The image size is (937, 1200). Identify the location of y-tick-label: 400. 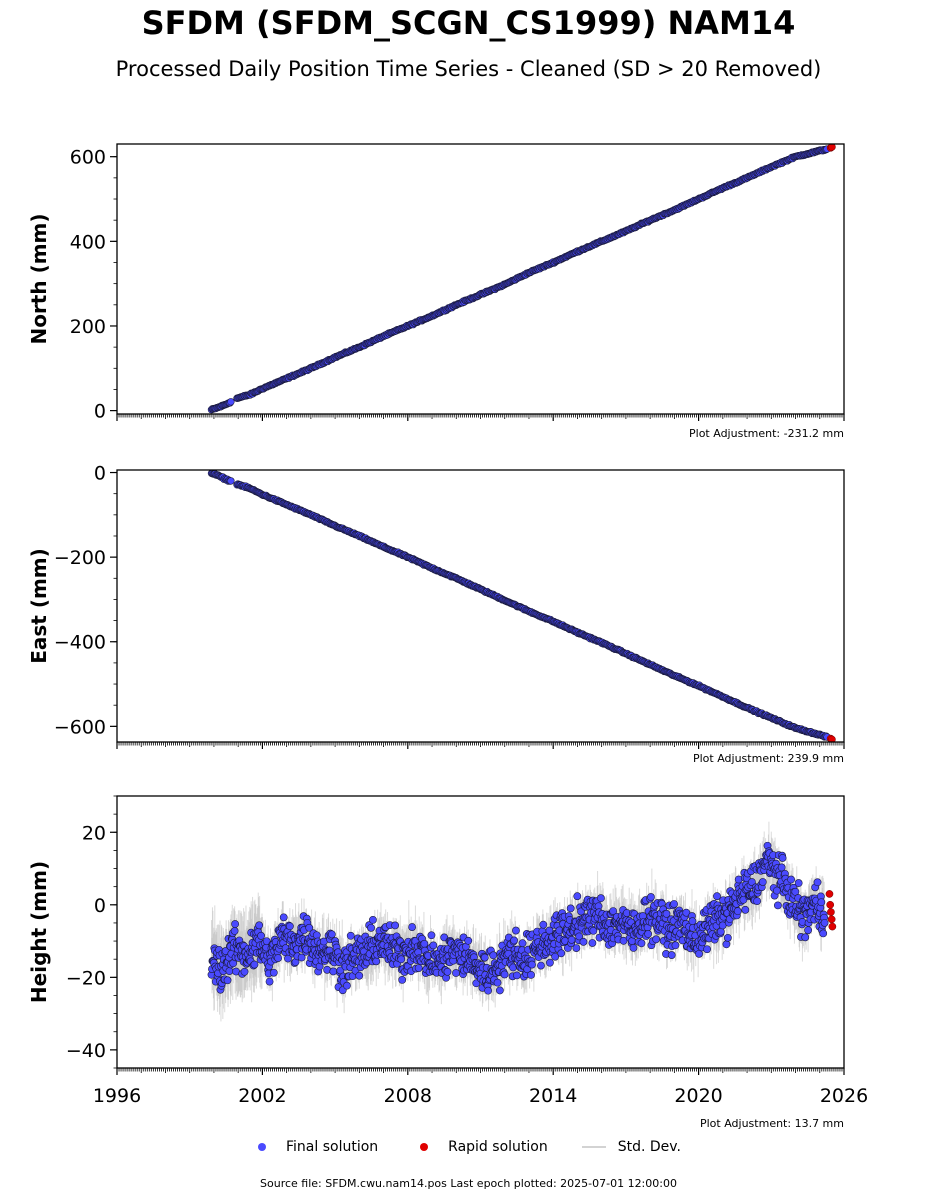
(88, 242).